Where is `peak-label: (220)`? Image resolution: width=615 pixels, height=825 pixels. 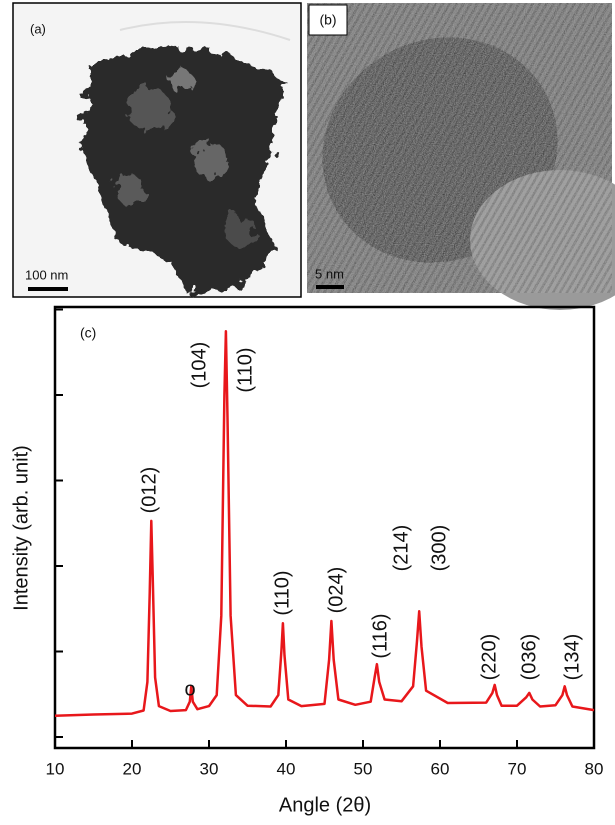
peak-label: (220) is located at coordinates (489, 657).